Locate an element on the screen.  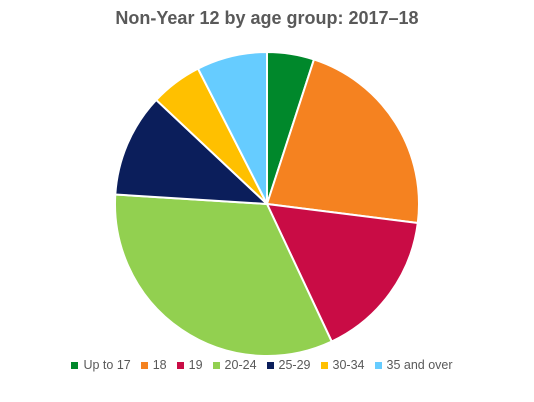
legend: Up to 17 18 19 20-24 25-29 30-34 35 and over is located at coordinates (267, 365).